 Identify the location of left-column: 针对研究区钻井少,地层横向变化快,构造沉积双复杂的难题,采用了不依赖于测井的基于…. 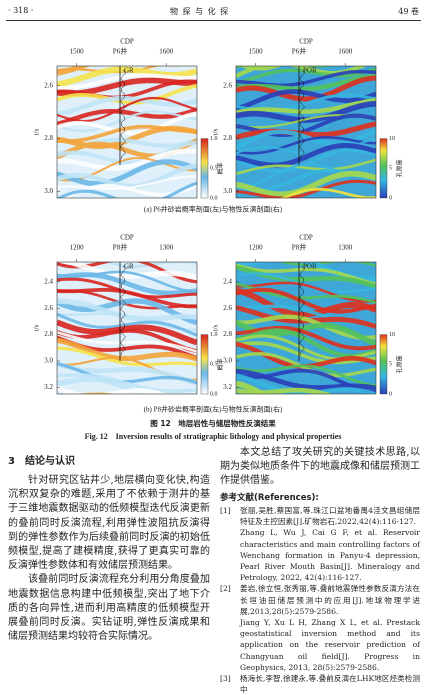
(109, 559).